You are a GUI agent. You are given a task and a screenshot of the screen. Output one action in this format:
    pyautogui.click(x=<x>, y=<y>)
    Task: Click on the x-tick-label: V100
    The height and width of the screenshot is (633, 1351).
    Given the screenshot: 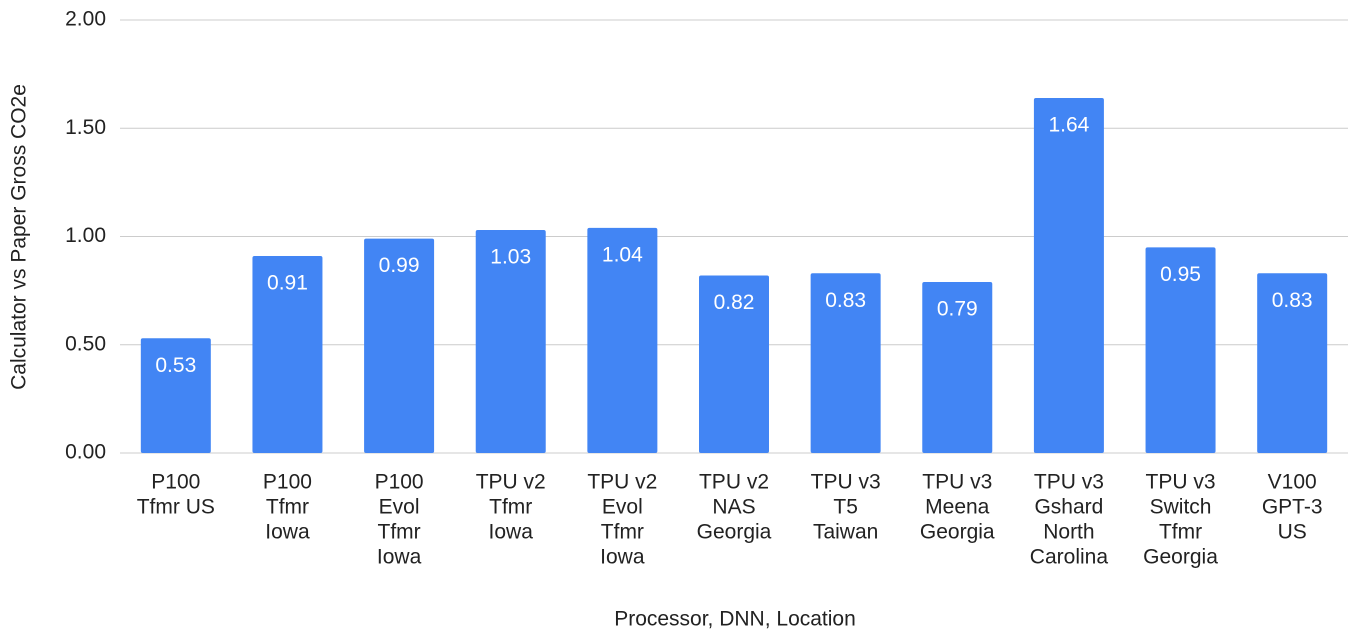 What is the action you would take?
    pyautogui.click(x=1292, y=482)
    